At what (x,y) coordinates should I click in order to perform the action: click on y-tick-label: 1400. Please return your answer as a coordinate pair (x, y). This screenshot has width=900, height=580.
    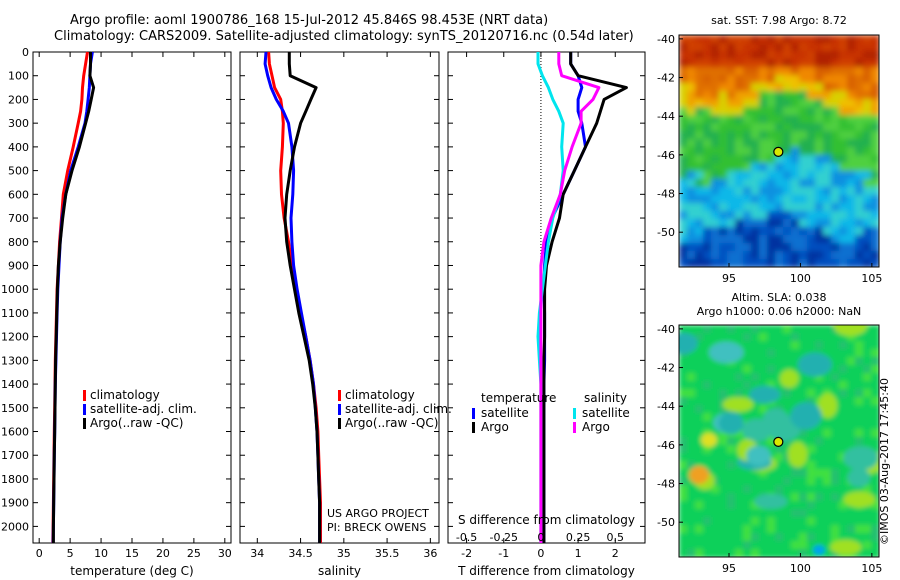
    Looking at the image, I should click on (15, 384).